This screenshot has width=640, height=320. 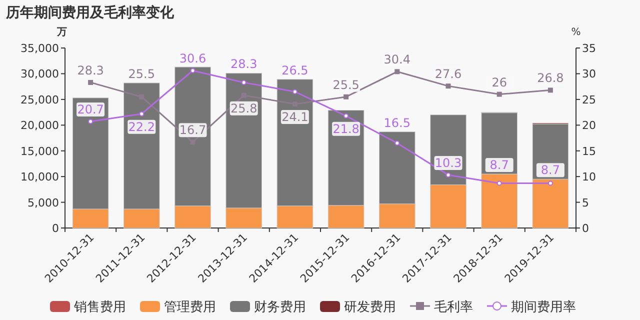 What do you see at coordinates (589, 151) in the screenshot?
I see `y2-tick-label: 15` at bounding box center [589, 151].